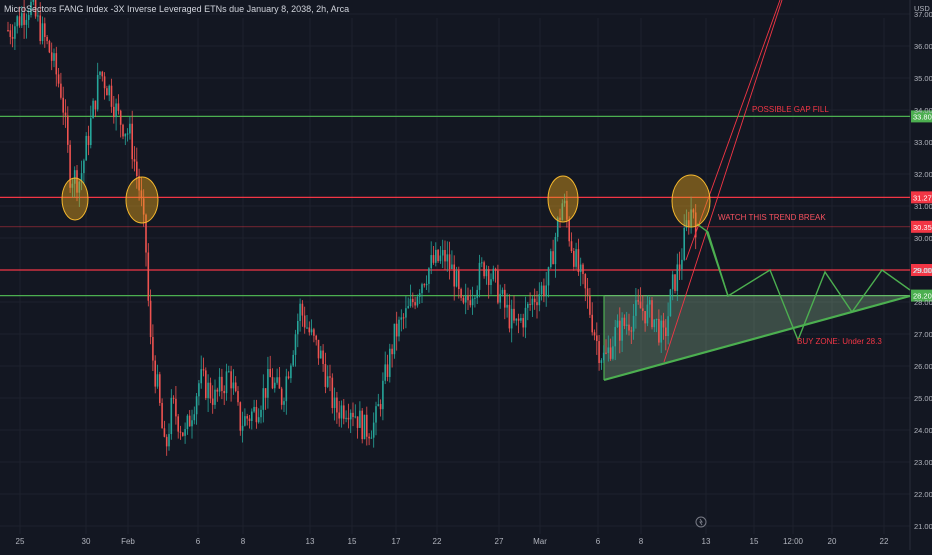  Describe the element at coordinates (922, 270) in the screenshot. I see `level-price-label: 29.00` at that location.